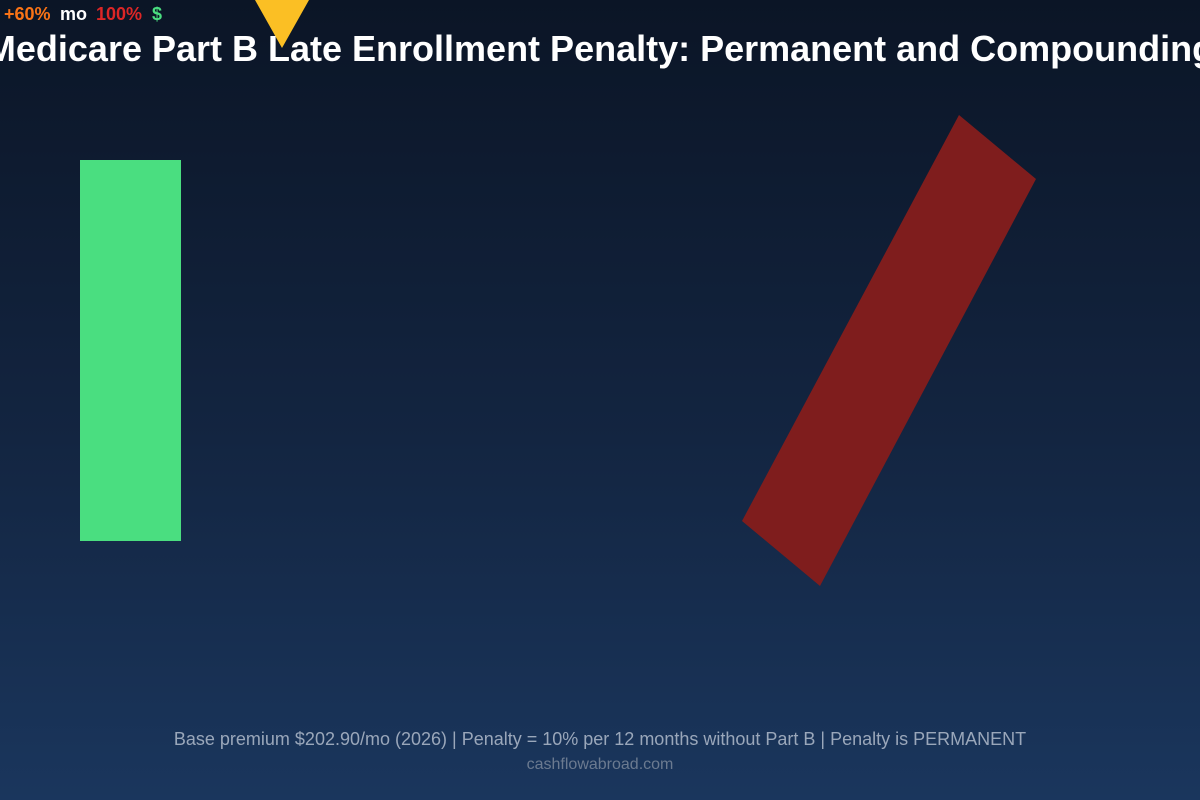  I want to click on label-mo: mo, so click(73, 14).